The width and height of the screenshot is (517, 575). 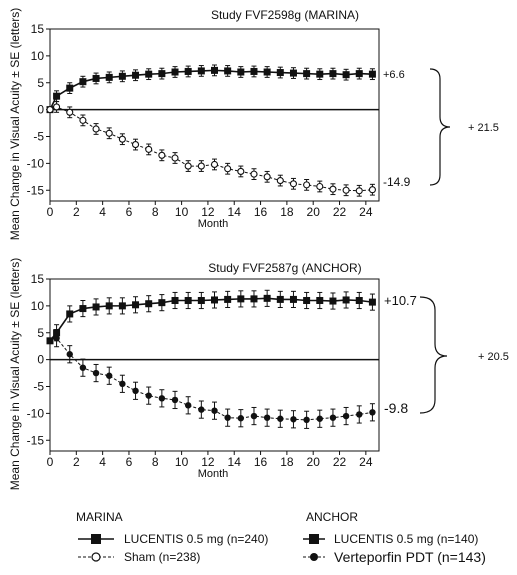 What do you see at coordinates (394, 75) in the screenshot?
I see `end-label-lucentis: +6.6` at bounding box center [394, 75].